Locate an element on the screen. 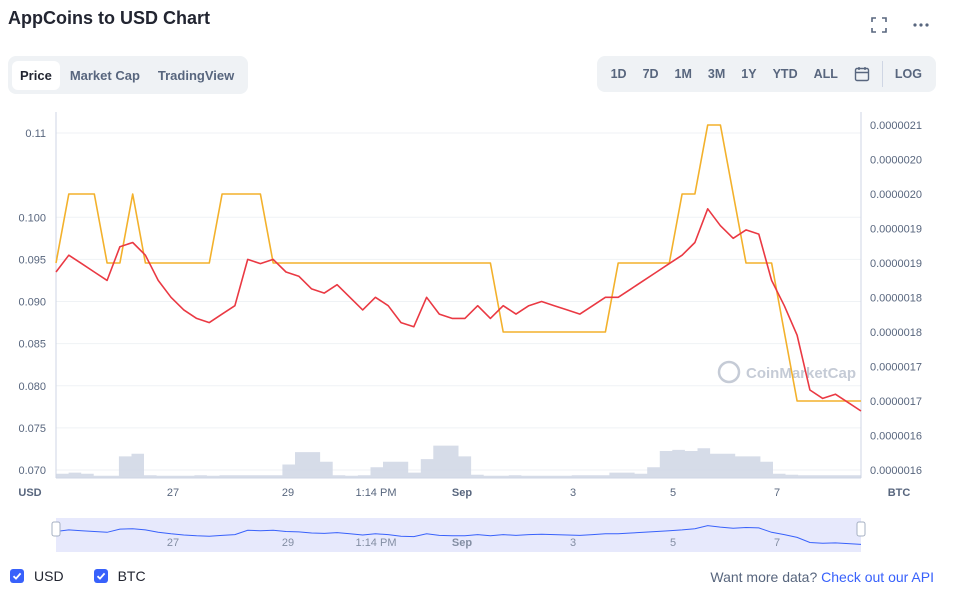 The image size is (954, 602). page-title: AppCoins to USD Chart is located at coordinates (109, 18).